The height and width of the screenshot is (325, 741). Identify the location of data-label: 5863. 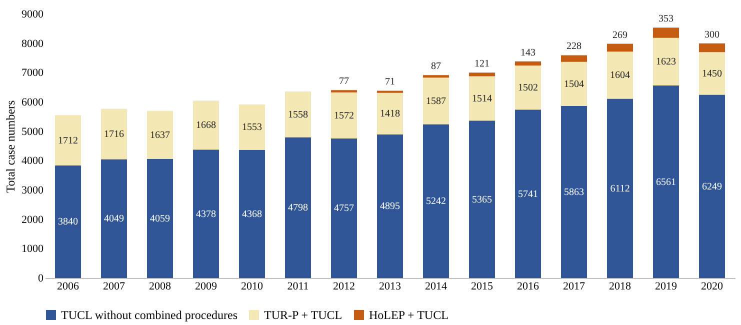
(574, 192).